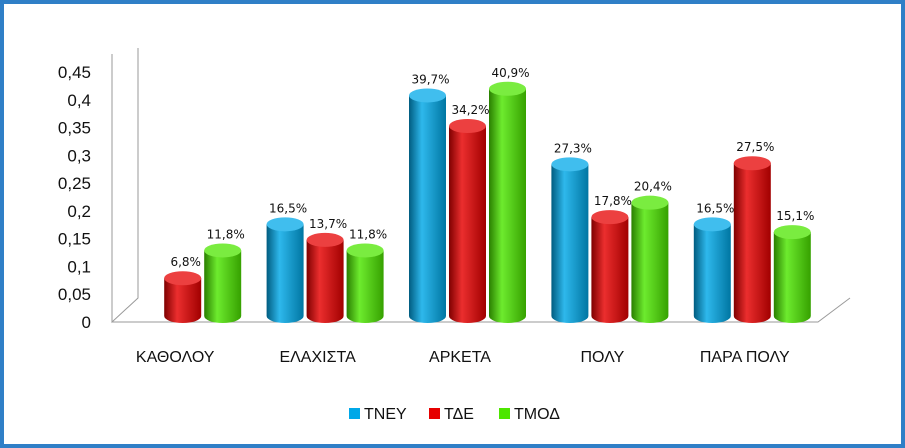 The height and width of the screenshot is (448, 905). What do you see at coordinates (79, 211) in the screenshot?
I see `y-tick-label: 0,2` at bounding box center [79, 211].